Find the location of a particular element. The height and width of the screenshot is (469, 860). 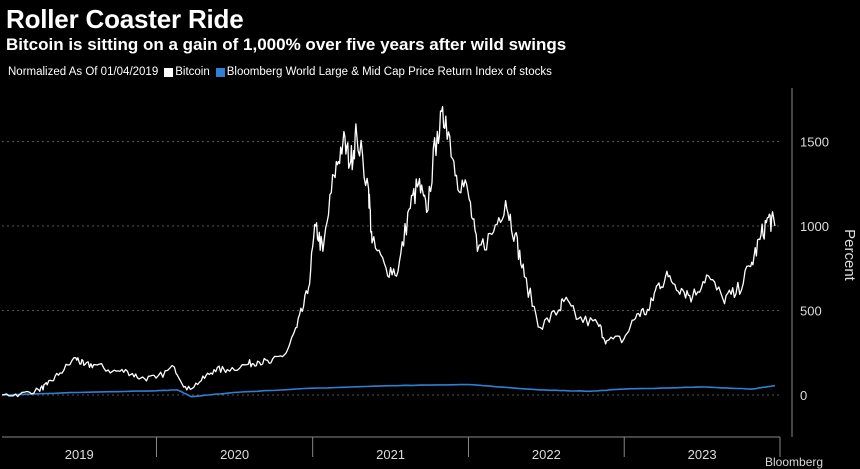

x-tick-label: 2020 is located at coordinates (234, 454).